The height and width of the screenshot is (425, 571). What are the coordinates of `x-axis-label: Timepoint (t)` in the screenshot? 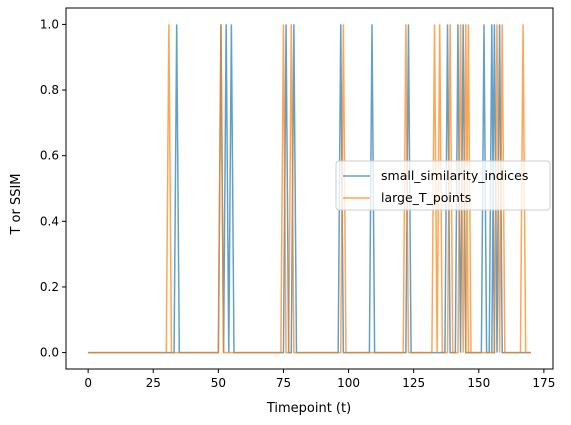 It's located at (308, 408).